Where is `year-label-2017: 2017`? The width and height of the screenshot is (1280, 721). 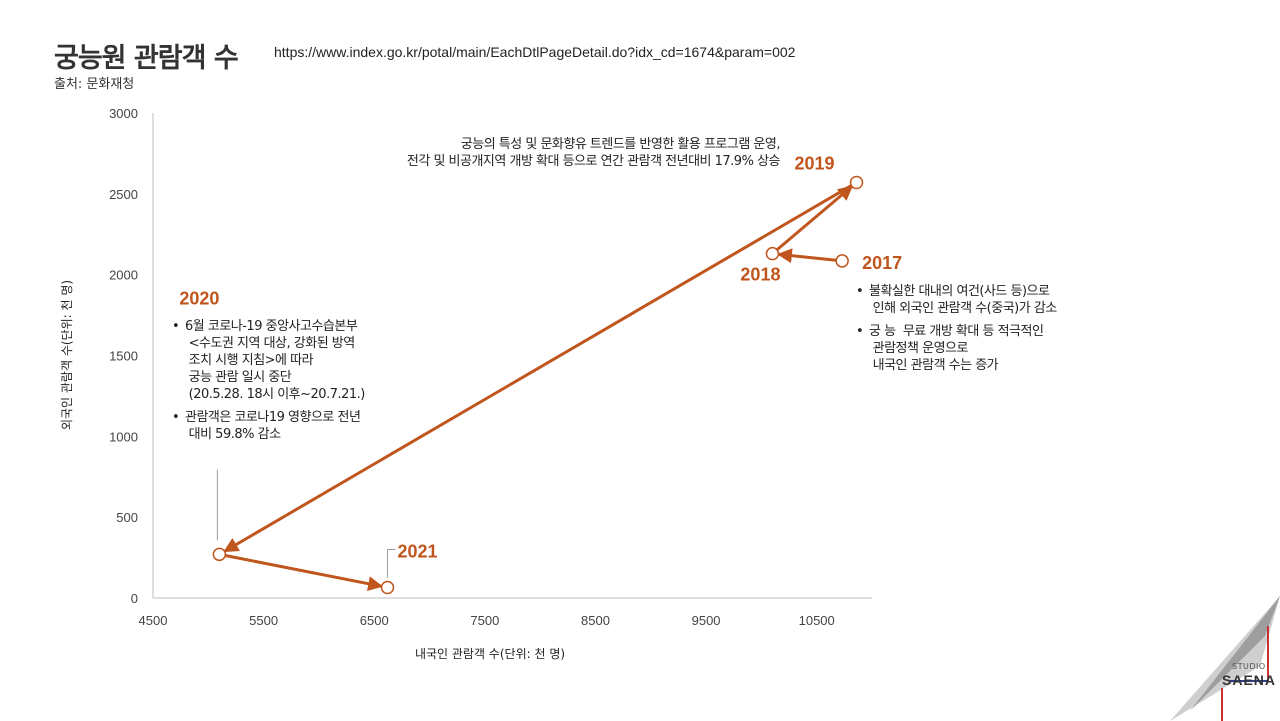 year-label-2017: 2017 is located at coordinates (882, 263).